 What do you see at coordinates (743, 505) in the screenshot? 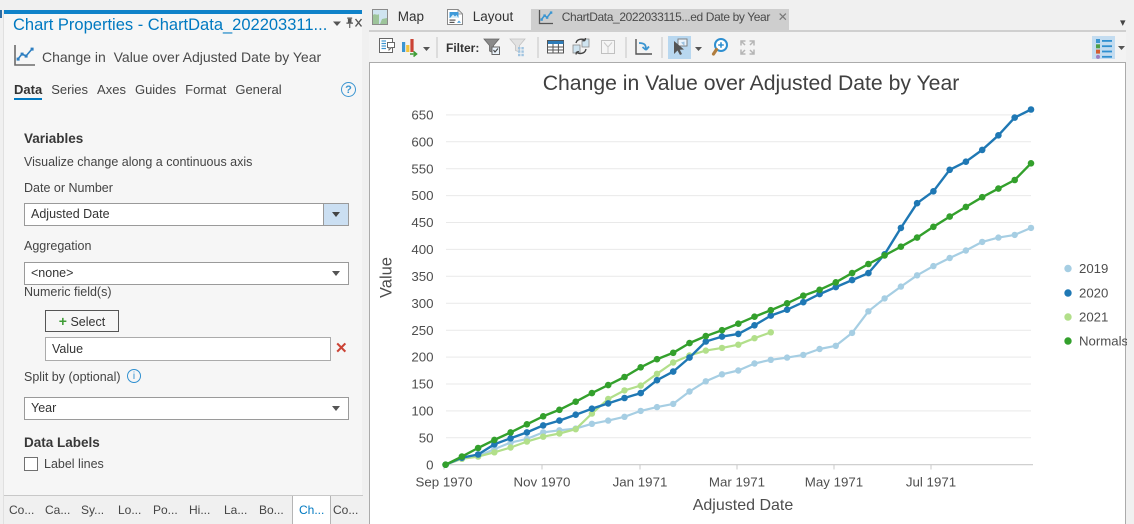
I see `svg-text: Adjusted Date` at bounding box center [743, 505].